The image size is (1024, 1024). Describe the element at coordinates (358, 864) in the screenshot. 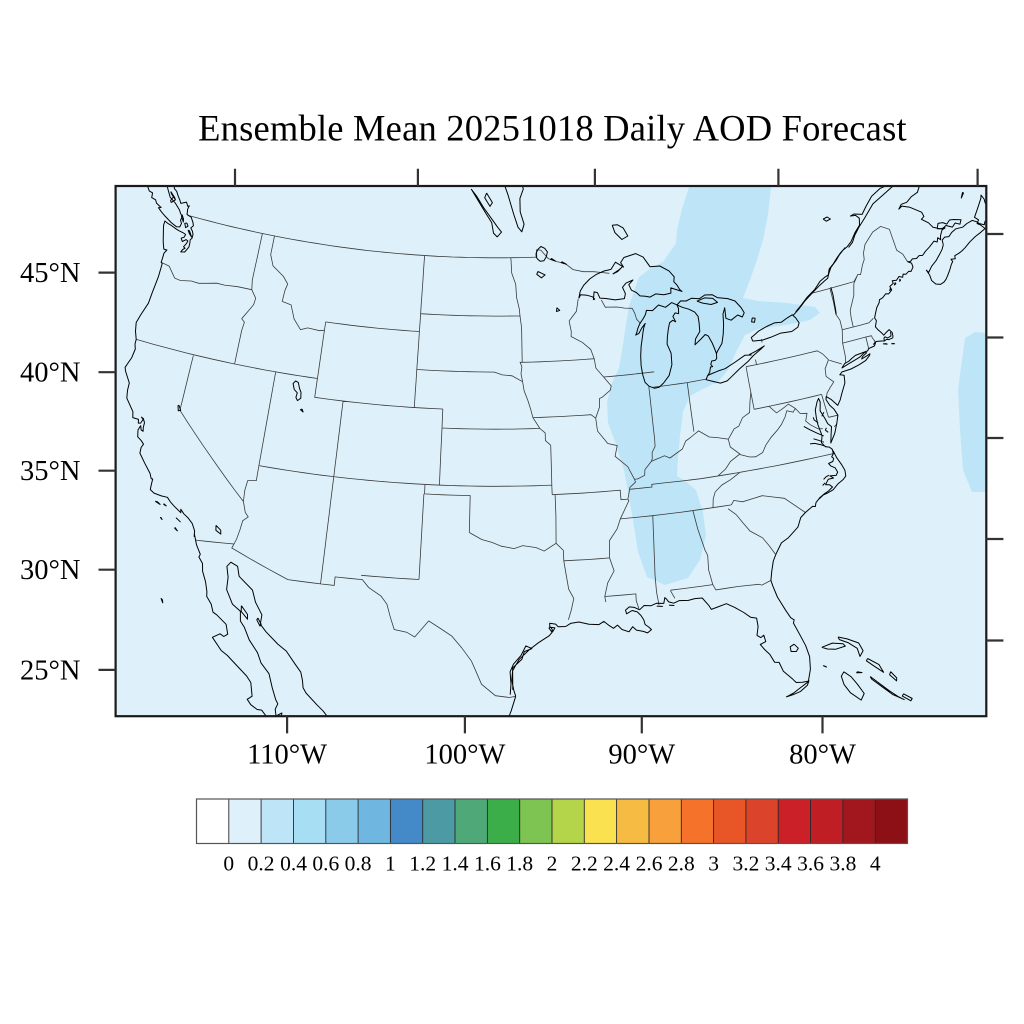

I see `svg-text: 0.8` at that location.